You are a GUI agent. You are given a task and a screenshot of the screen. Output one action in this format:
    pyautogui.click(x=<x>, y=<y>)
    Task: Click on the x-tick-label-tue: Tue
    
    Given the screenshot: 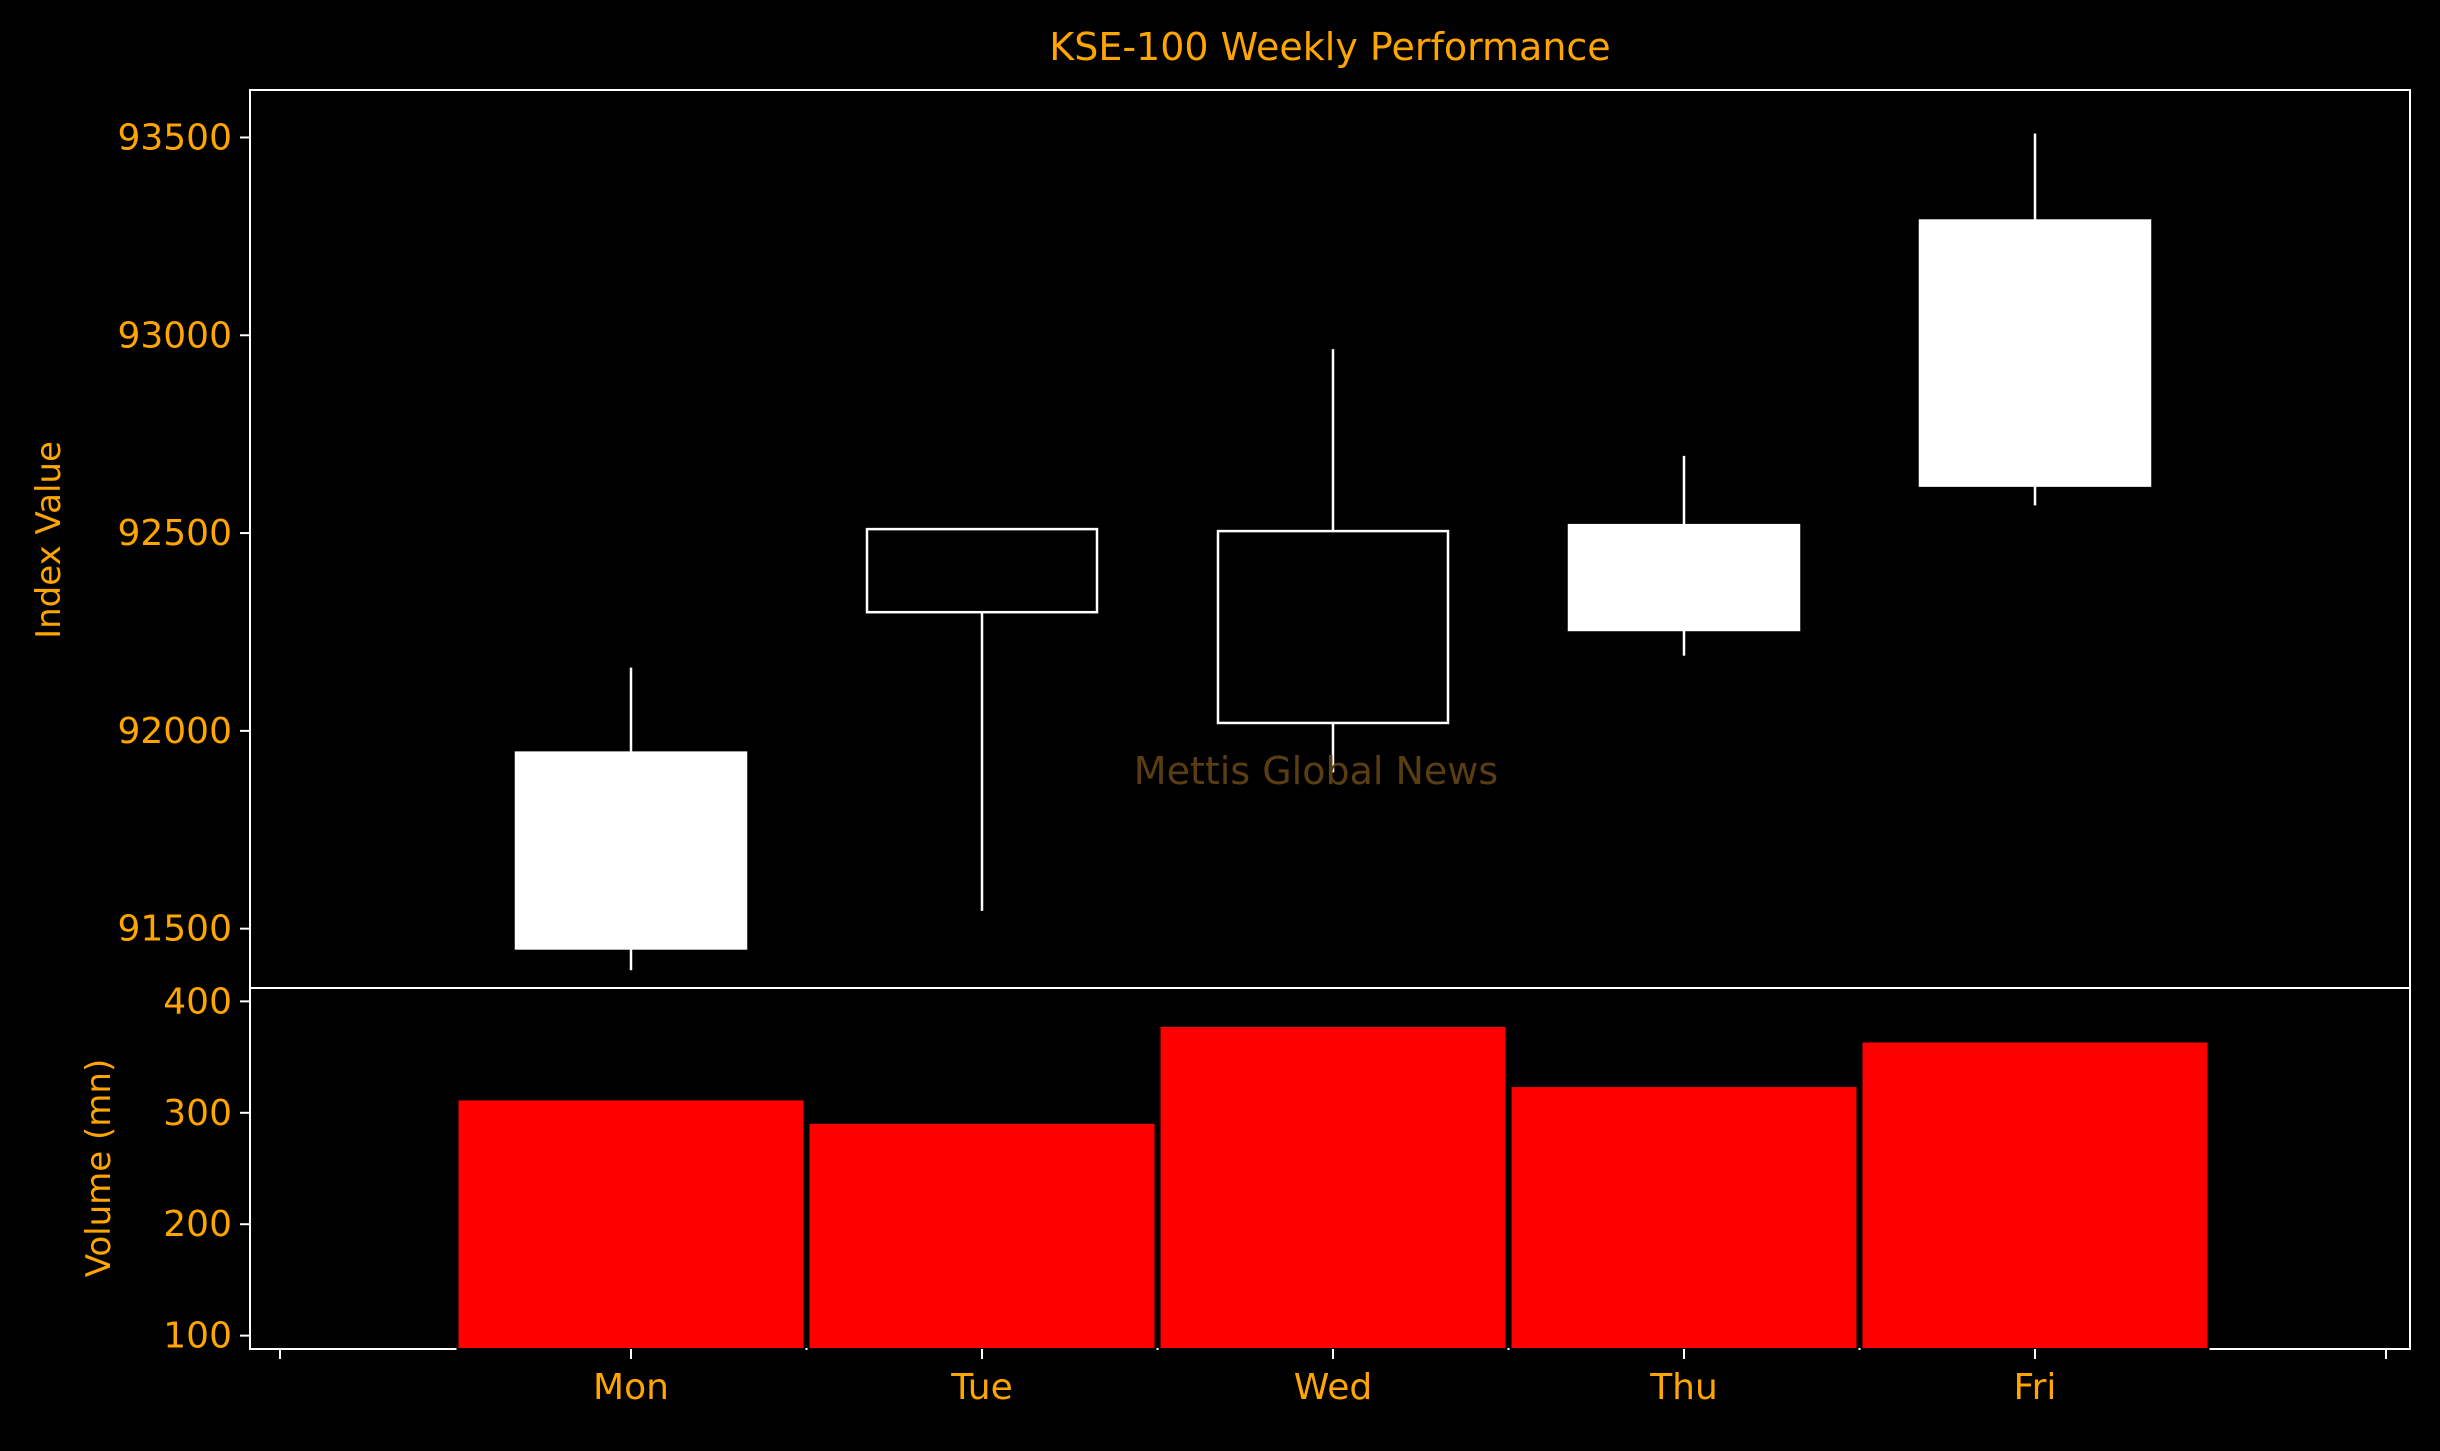 What is the action you would take?
    pyautogui.click(x=981, y=1387)
    